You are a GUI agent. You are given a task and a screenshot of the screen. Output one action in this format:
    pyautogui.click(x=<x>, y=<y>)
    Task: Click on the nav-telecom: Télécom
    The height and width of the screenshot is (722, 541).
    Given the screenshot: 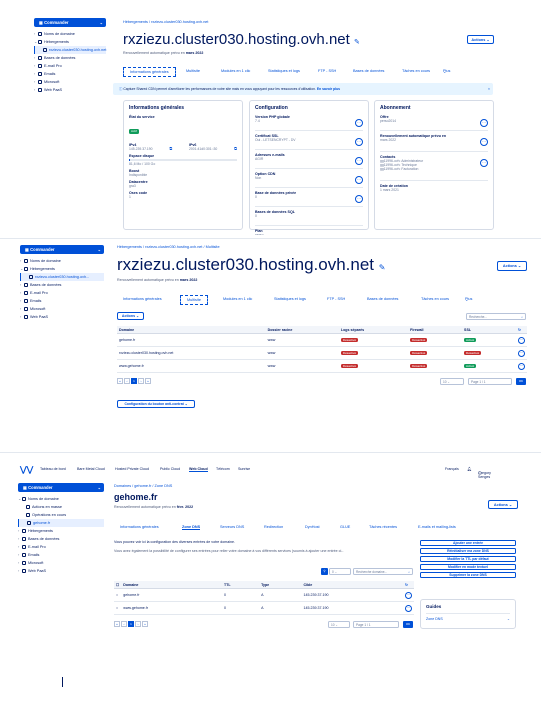 What is the action you would take?
    pyautogui.click(x=223, y=469)
    